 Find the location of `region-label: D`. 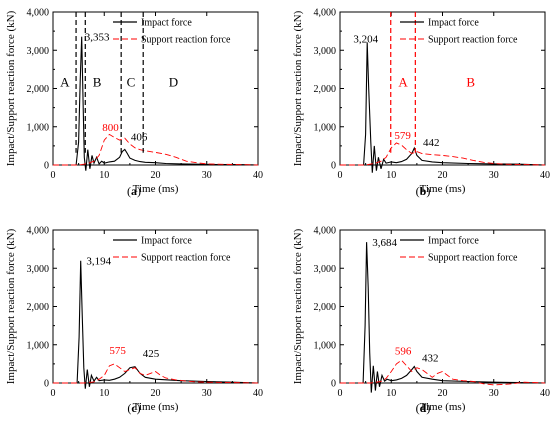

region-label: D is located at coordinates (173, 82).